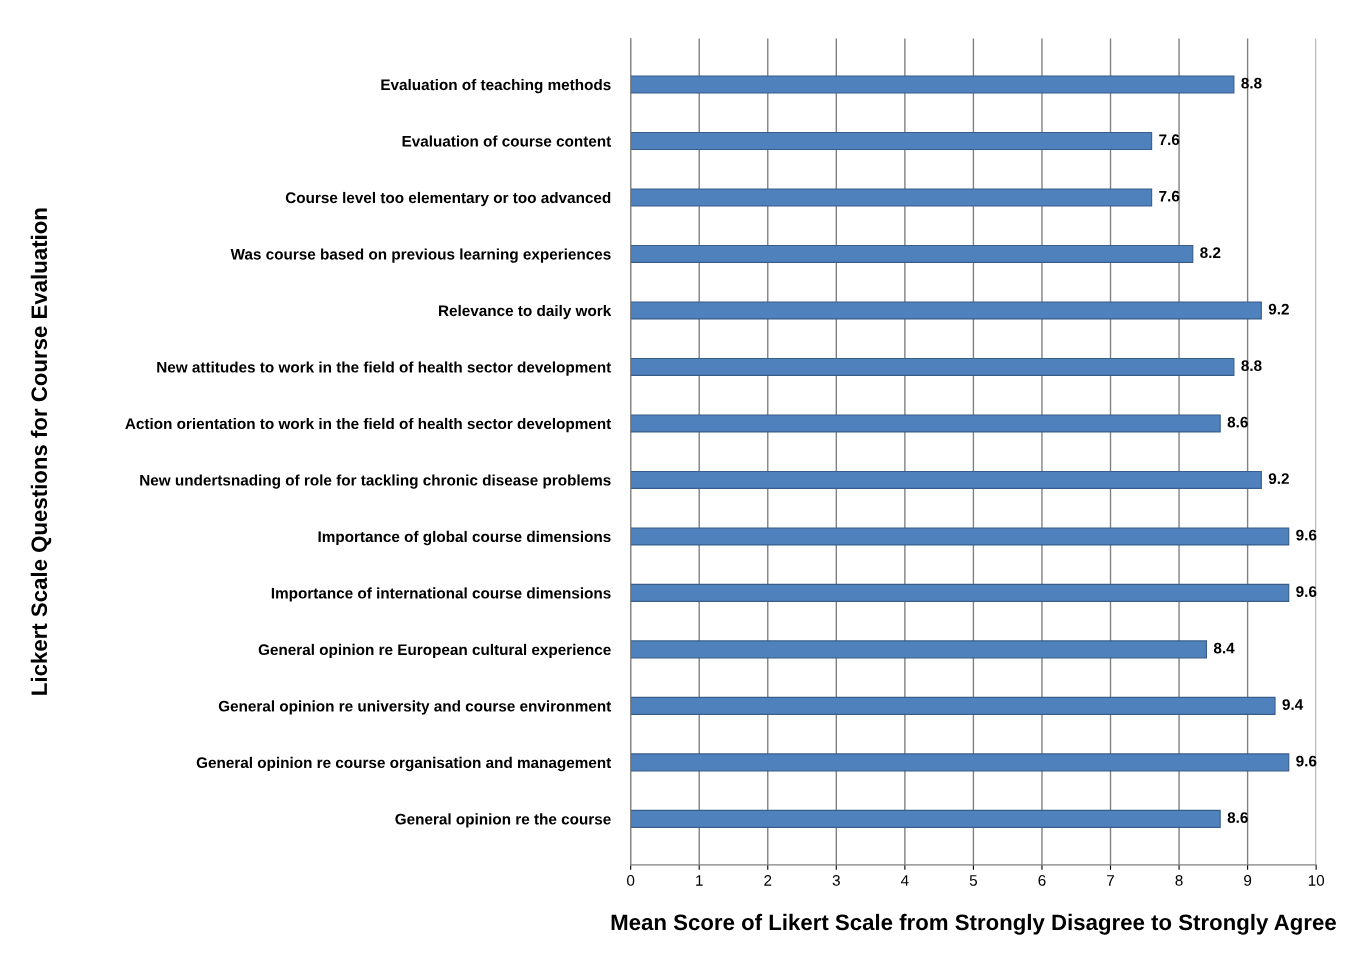 The image size is (1371, 961). What do you see at coordinates (768, 880) in the screenshot?
I see `x-tick-label: 2` at bounding box center [768, 880].